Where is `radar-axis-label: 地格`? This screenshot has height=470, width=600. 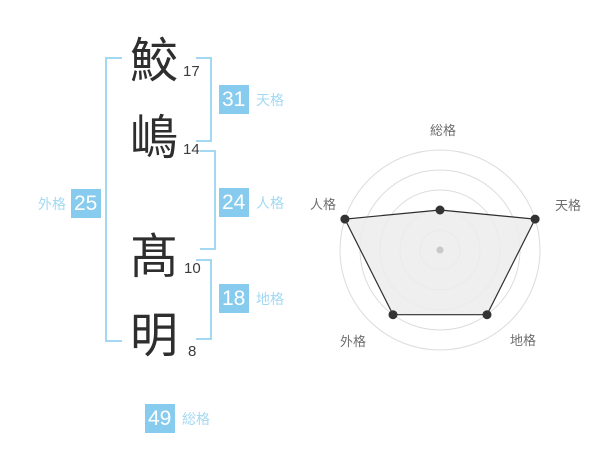
radar-axis-label: 地格 is located at coordinates (523, 340).